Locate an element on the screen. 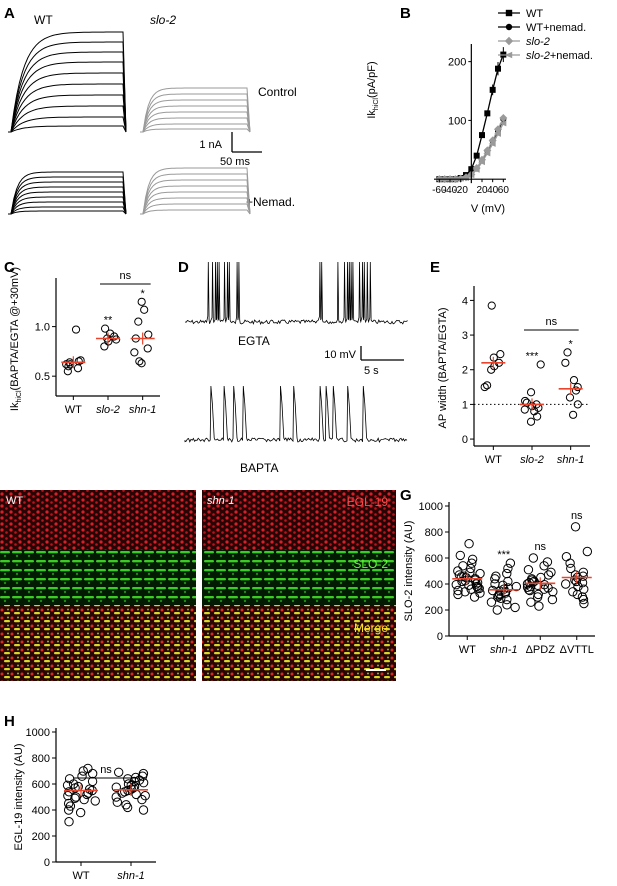 This screenshot has width=617, height=886. bracket-label: ns is located at coordinates (126, 276).